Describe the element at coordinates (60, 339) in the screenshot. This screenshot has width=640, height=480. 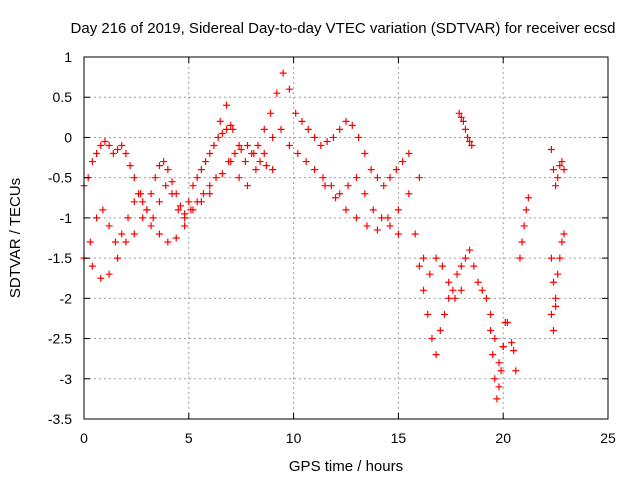
I see `y-tick-label: -2.5` at that location.